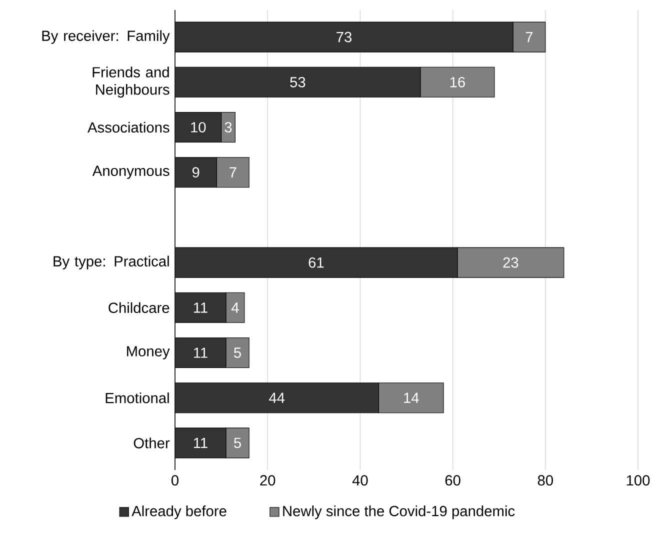 The width and height of the screenshot is (668, 533). I want to click on data-label: 10, so click(198, 127).